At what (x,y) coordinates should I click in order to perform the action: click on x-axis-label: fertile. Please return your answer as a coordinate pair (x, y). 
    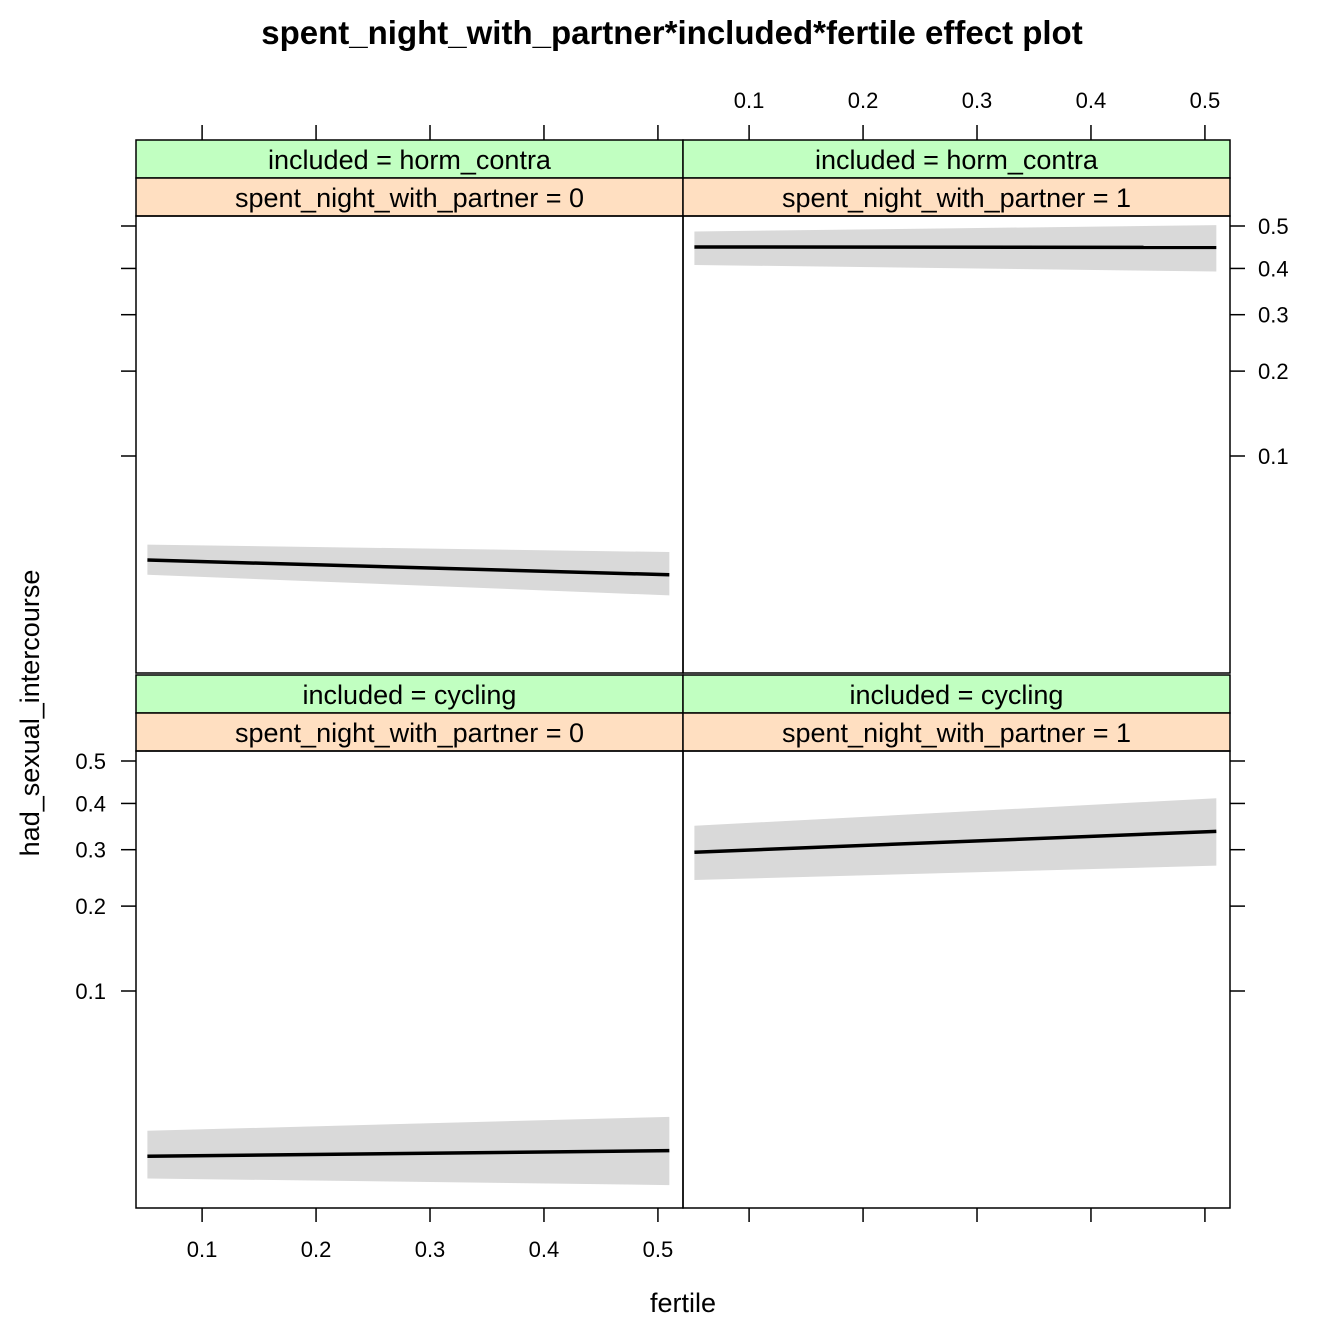
    Looking at the image, I should click on (683, 1303).